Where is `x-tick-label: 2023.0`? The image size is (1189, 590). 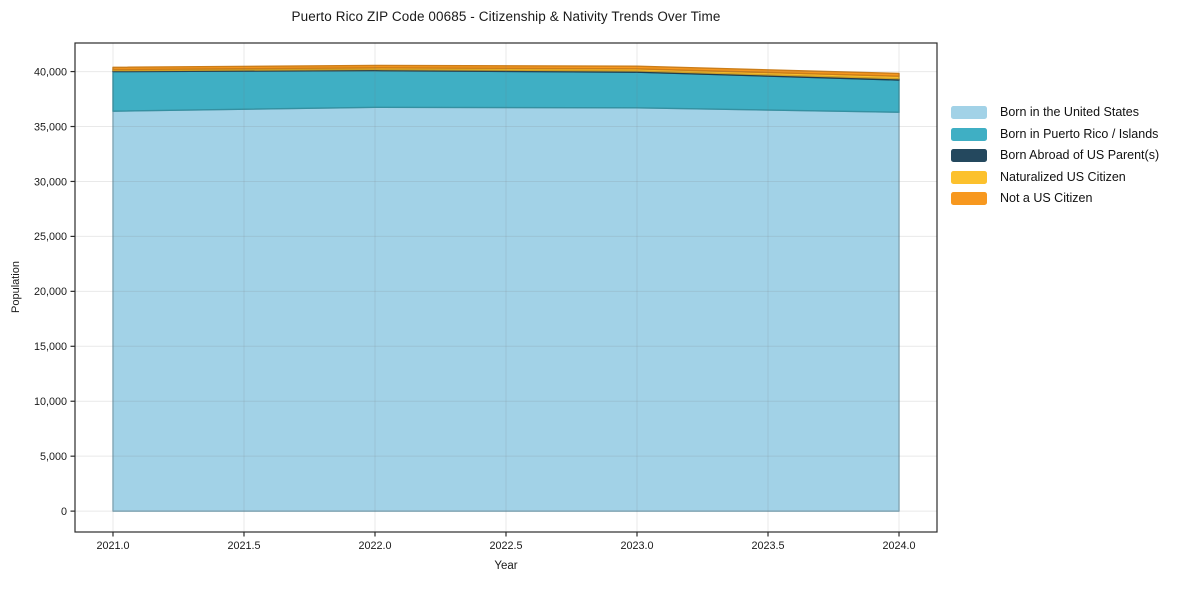
x-tick-label: 2023.0 is located at coordinates (636, 546).